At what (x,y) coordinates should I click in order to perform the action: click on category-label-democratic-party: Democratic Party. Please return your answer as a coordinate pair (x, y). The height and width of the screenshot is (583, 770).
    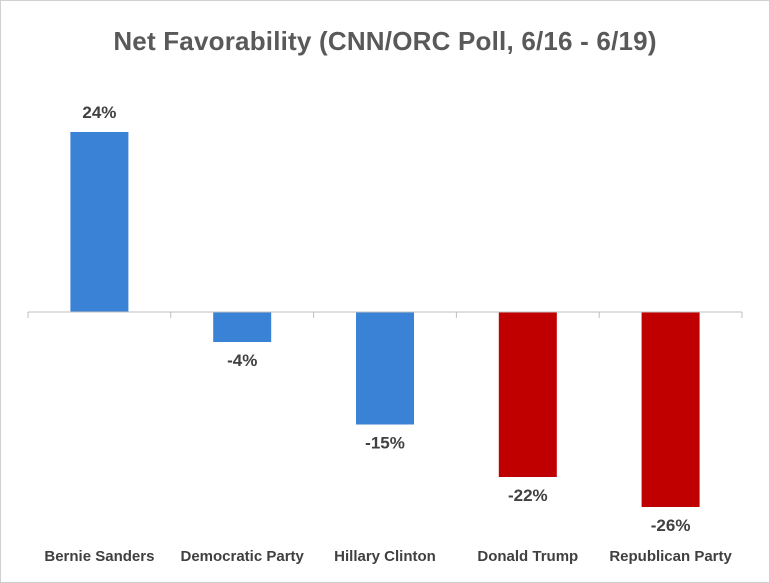
    Looking at the image, I should click on (242, 556).